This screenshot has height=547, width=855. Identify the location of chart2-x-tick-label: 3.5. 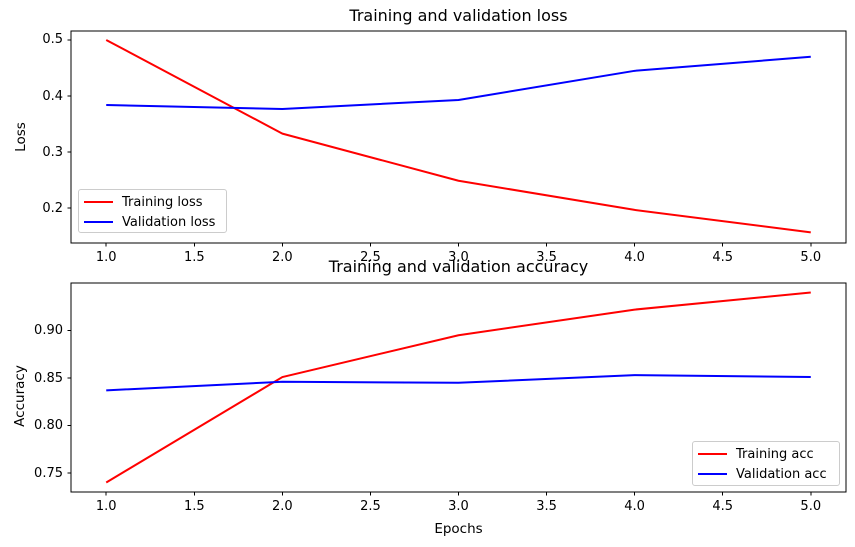
(546, 506).